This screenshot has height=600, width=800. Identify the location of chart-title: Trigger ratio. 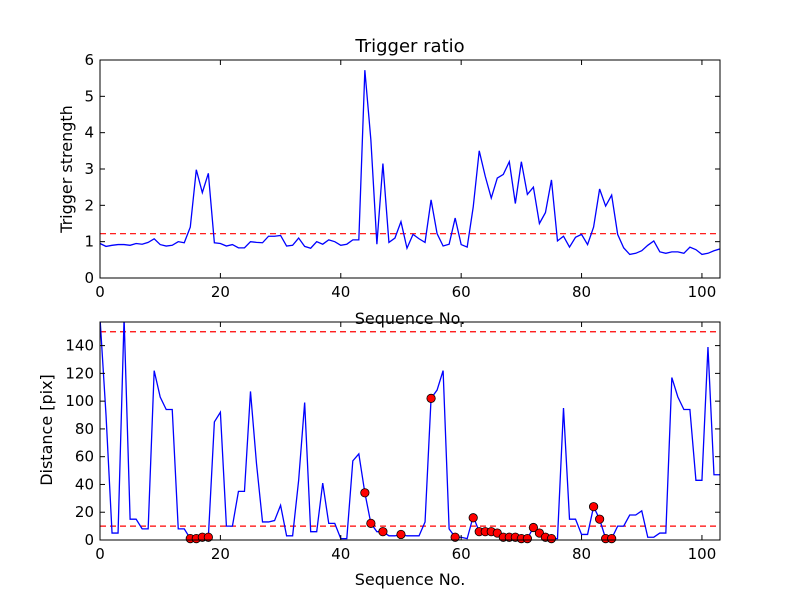
(409, 46).